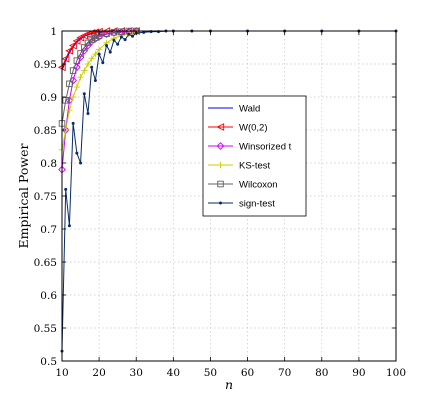 This screenshot has width=436, height=409. What do you see at coordinates (210, 373) in the screenshot?
I see `x-tick-label: 50` at bounding box center [210, 373].